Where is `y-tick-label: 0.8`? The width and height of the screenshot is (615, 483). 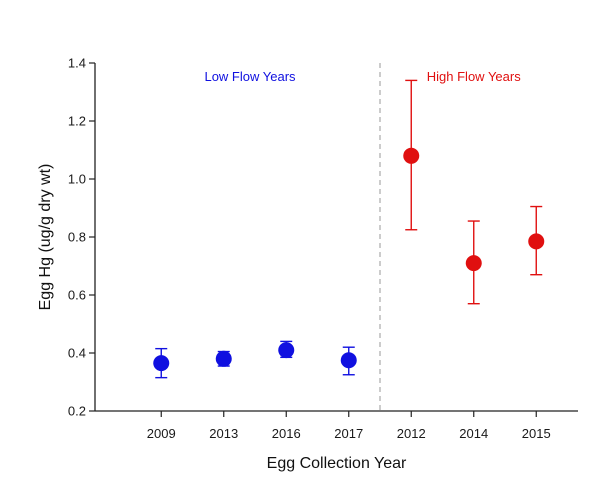
y-tick-label: 0.8 is located at coordinates (77, 237).